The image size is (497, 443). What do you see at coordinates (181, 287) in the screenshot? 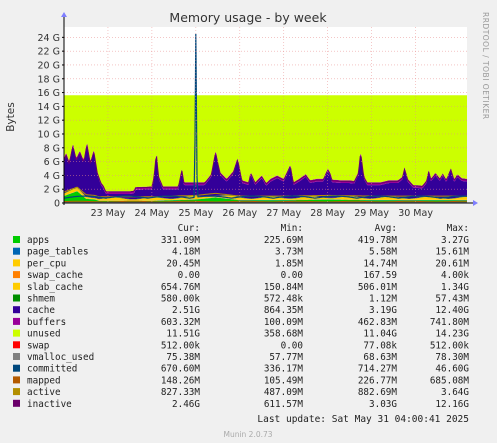
I see `legend-value-cur: 654.76M` at bounding box center [181, 287].